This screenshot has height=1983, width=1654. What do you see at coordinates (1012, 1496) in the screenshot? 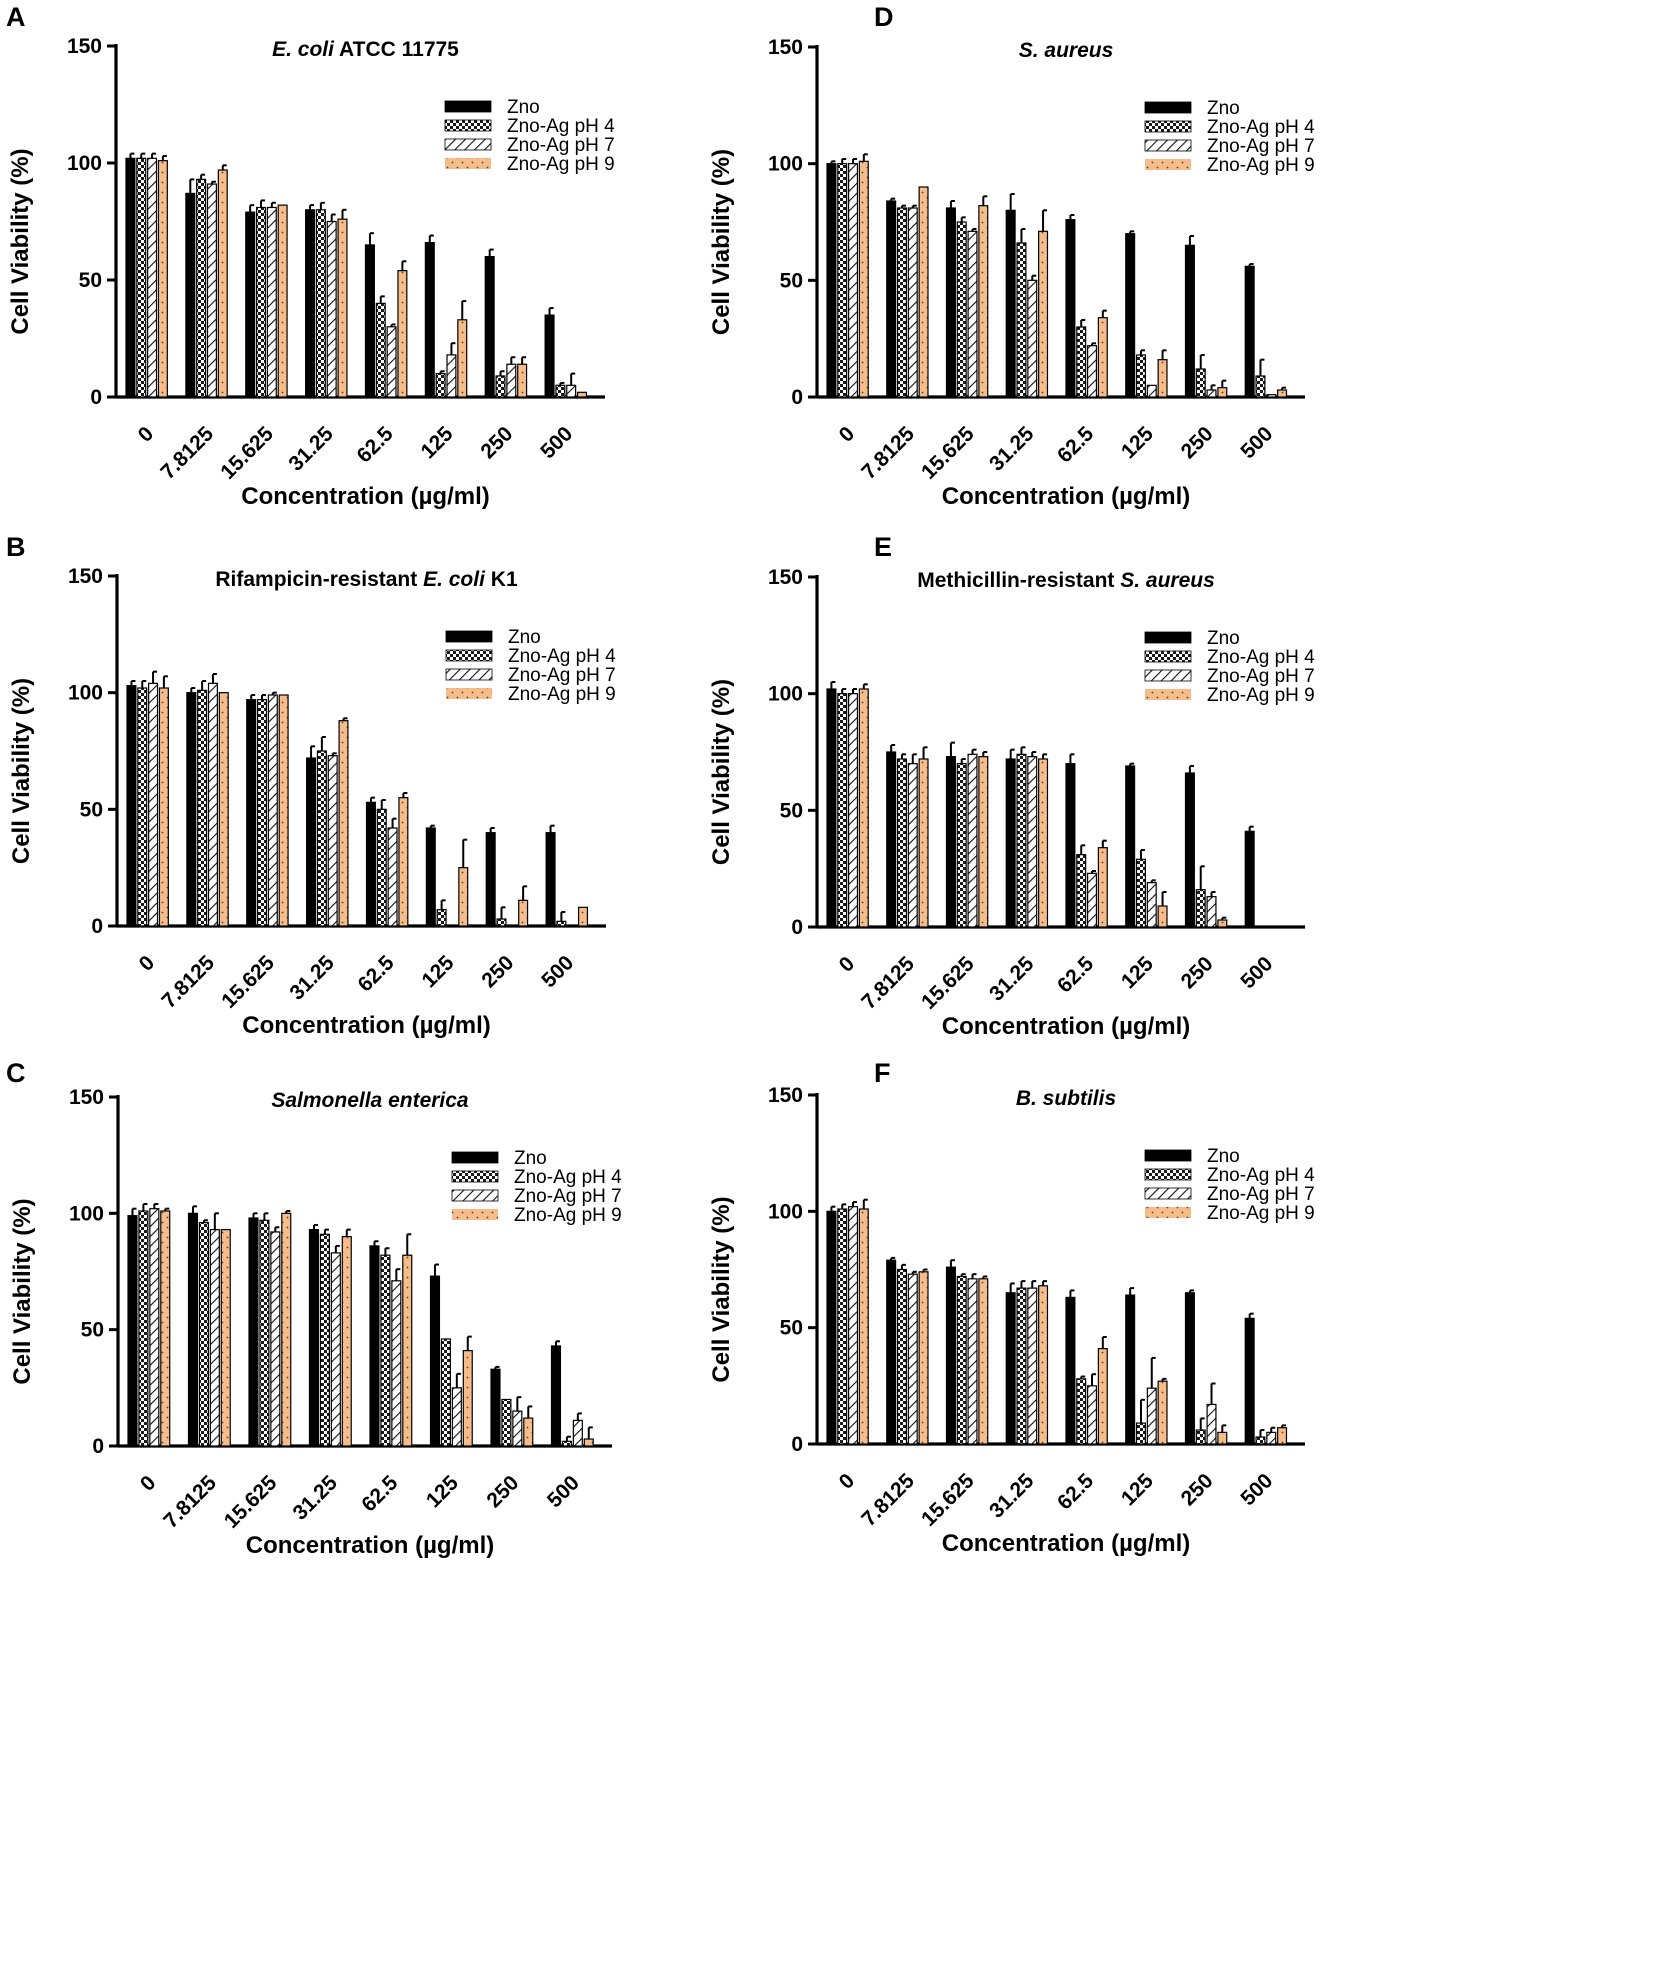
I see `x-tick-label: 31.25` at bounding box center [1012, 1496].